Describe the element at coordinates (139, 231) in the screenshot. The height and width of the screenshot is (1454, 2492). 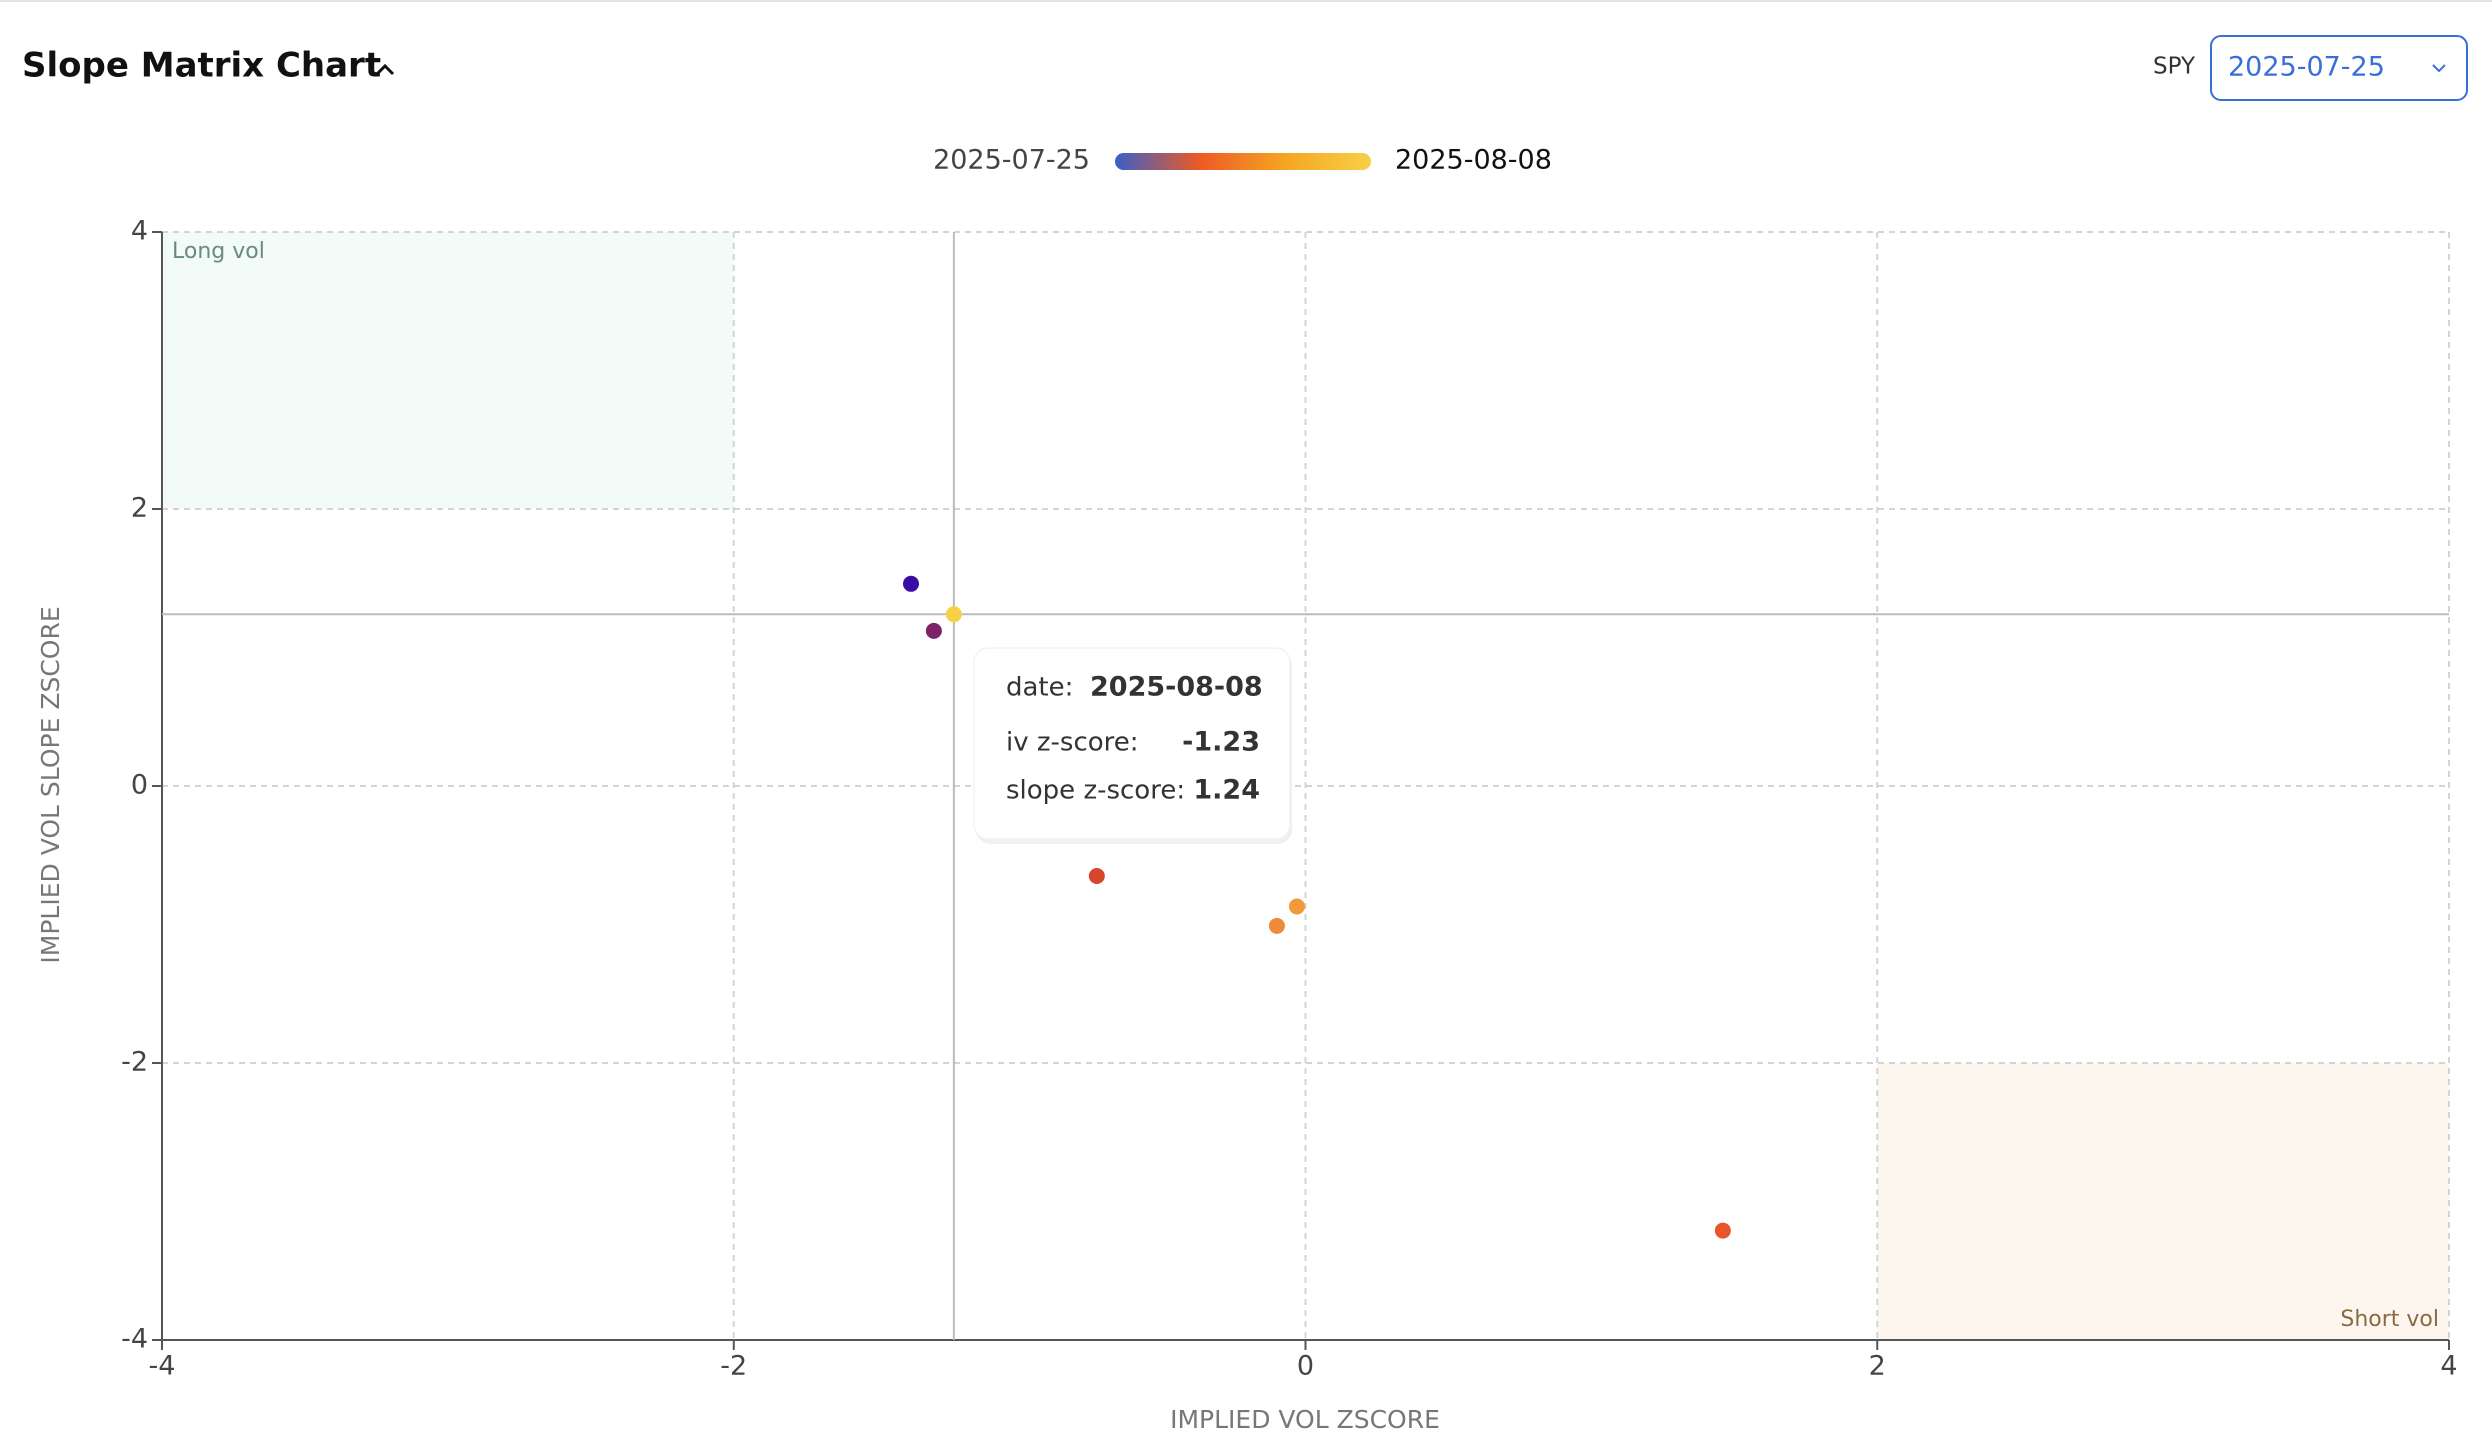
I see `y-tick-label: 4` at that location.